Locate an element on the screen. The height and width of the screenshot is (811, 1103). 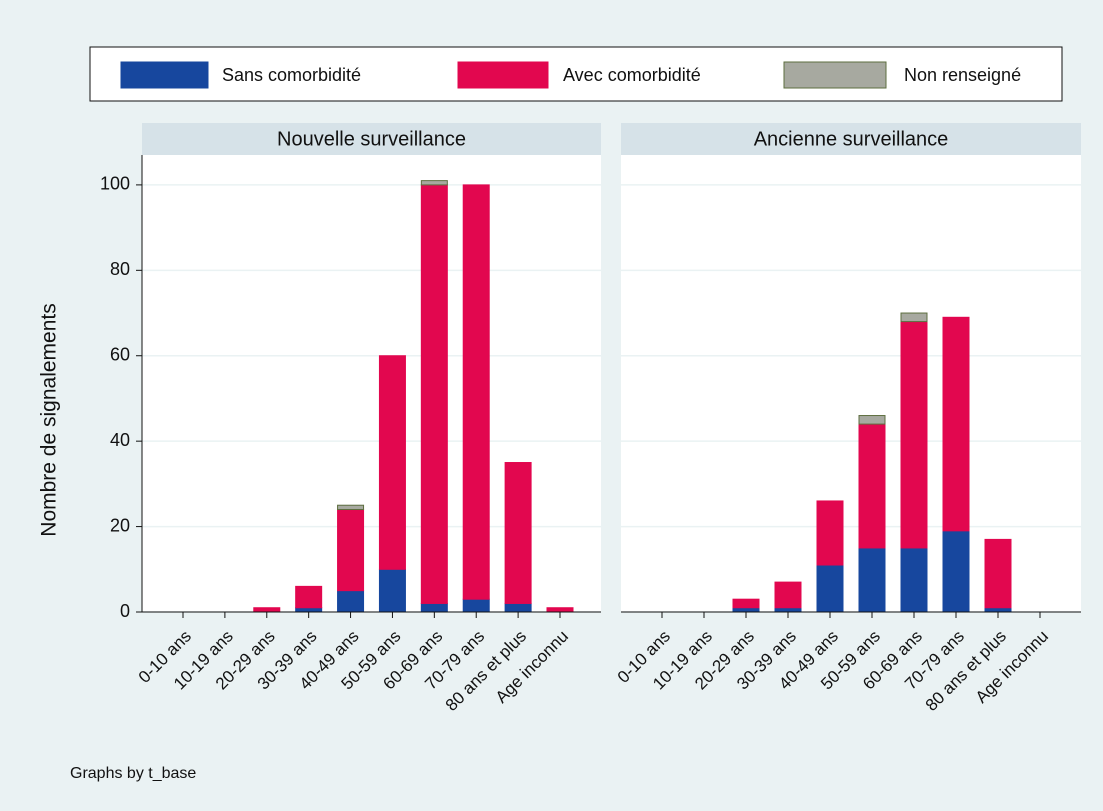
y-tick-label: 80 is located at coordinates (120, 269).